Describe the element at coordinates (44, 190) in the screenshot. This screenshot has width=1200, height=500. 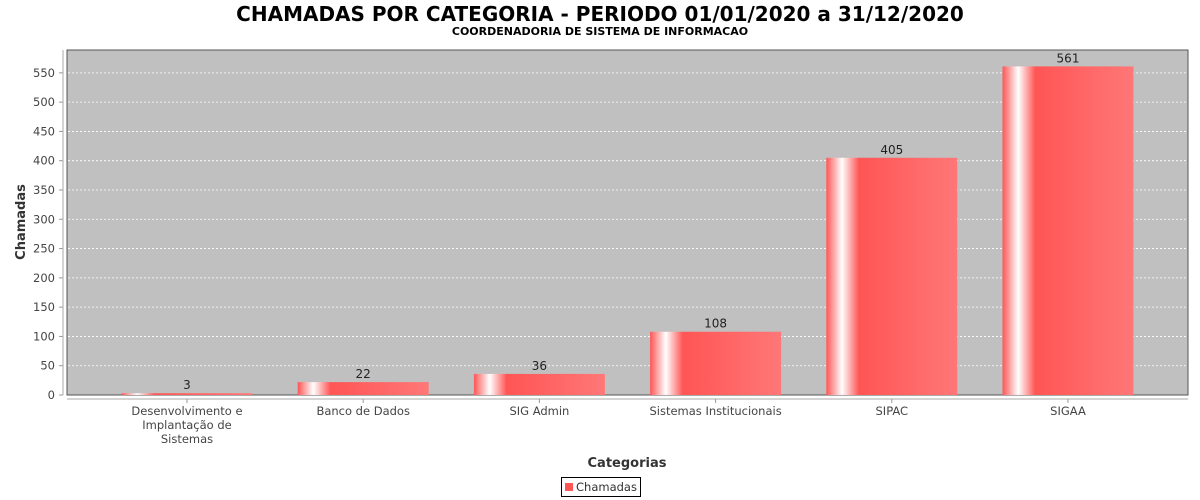
I see `y-tick-label: 350` at that location.